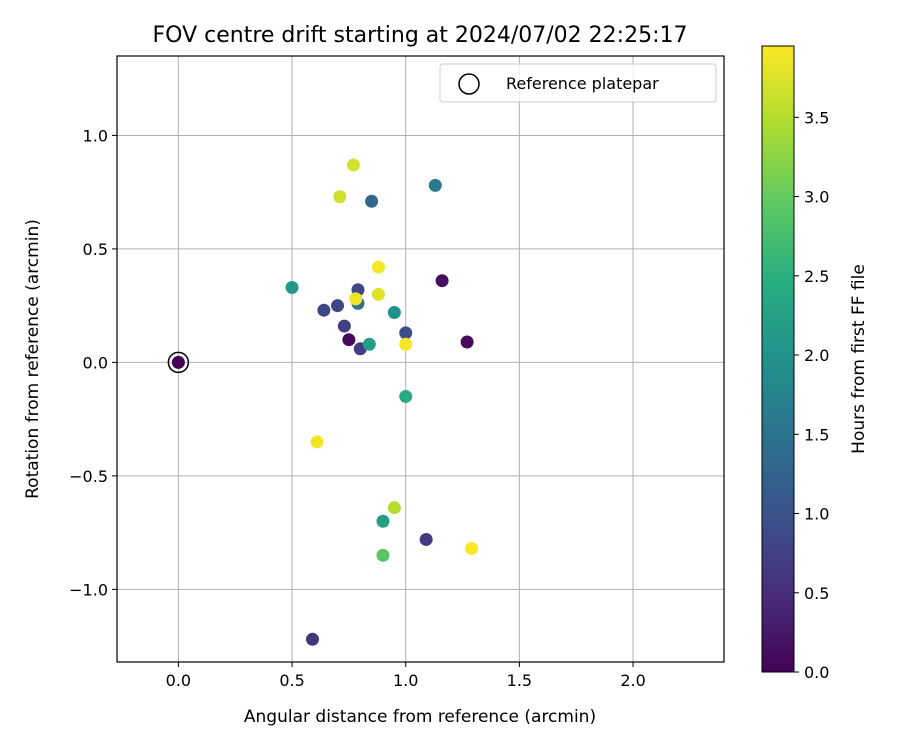 This screenshot has height=750, width=900. Describe the element at coordinates (95, 362) in the screenshot. I see `y-tick-label: 0.0` at that location.